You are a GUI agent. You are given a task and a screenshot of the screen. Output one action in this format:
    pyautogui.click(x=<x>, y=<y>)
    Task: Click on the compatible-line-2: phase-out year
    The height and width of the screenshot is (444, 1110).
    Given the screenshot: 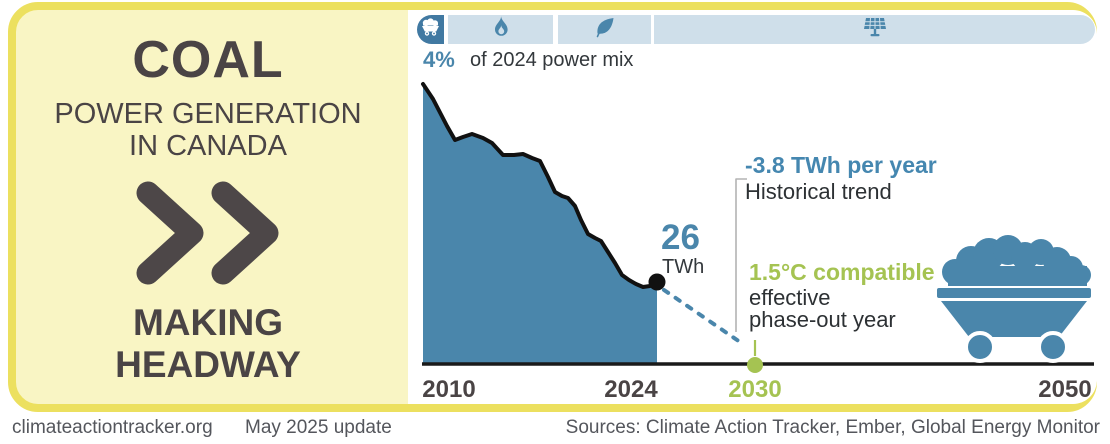 What is the action you would take?
    pyautogui.click(x=822, y=319)
    